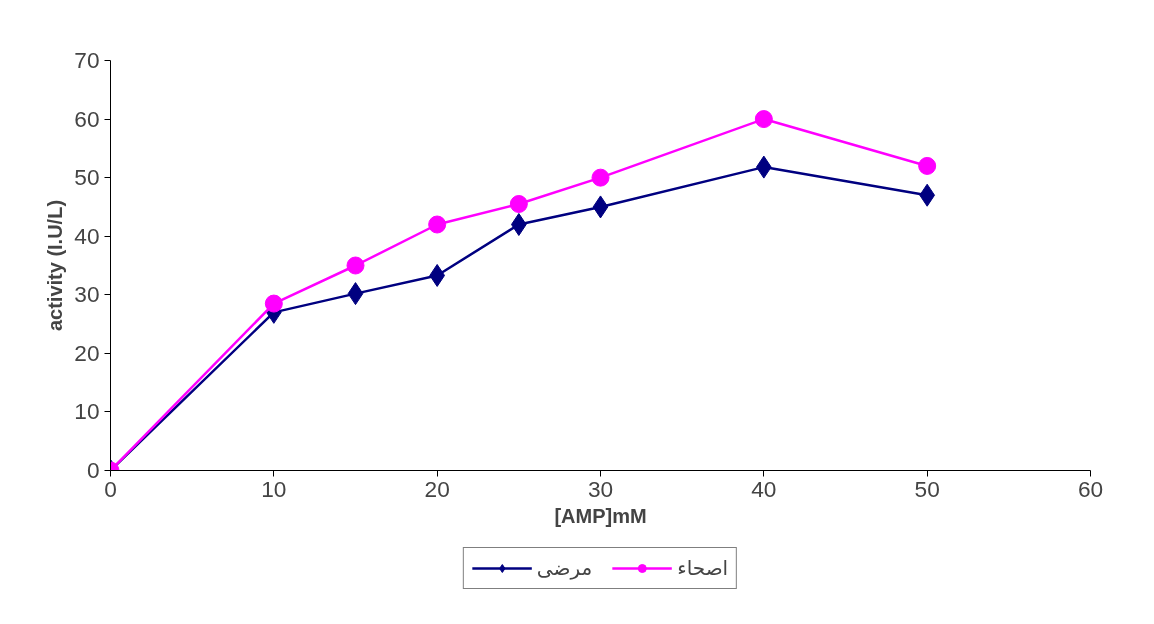 The height and width of the screenshot is (624, 1154). I want to click on y-axis-title: activity (I.U/L), so click(55, 265).